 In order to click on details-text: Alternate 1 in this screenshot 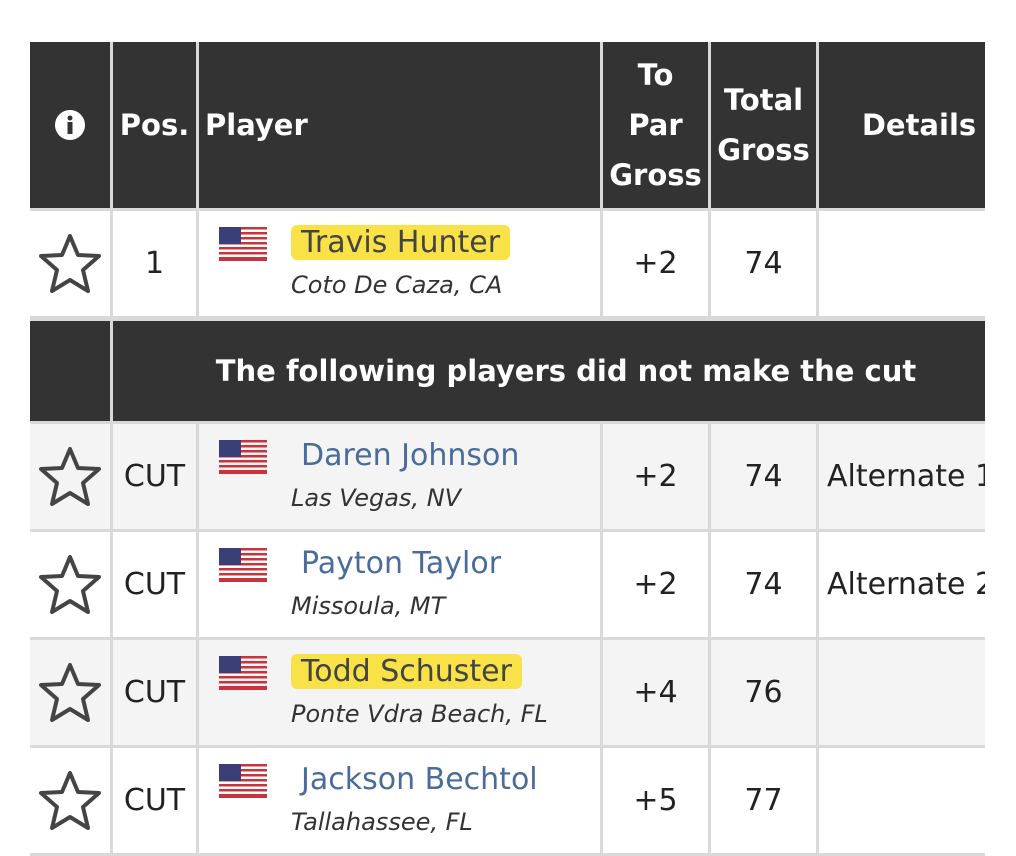, I will do `click(906, 476)`.